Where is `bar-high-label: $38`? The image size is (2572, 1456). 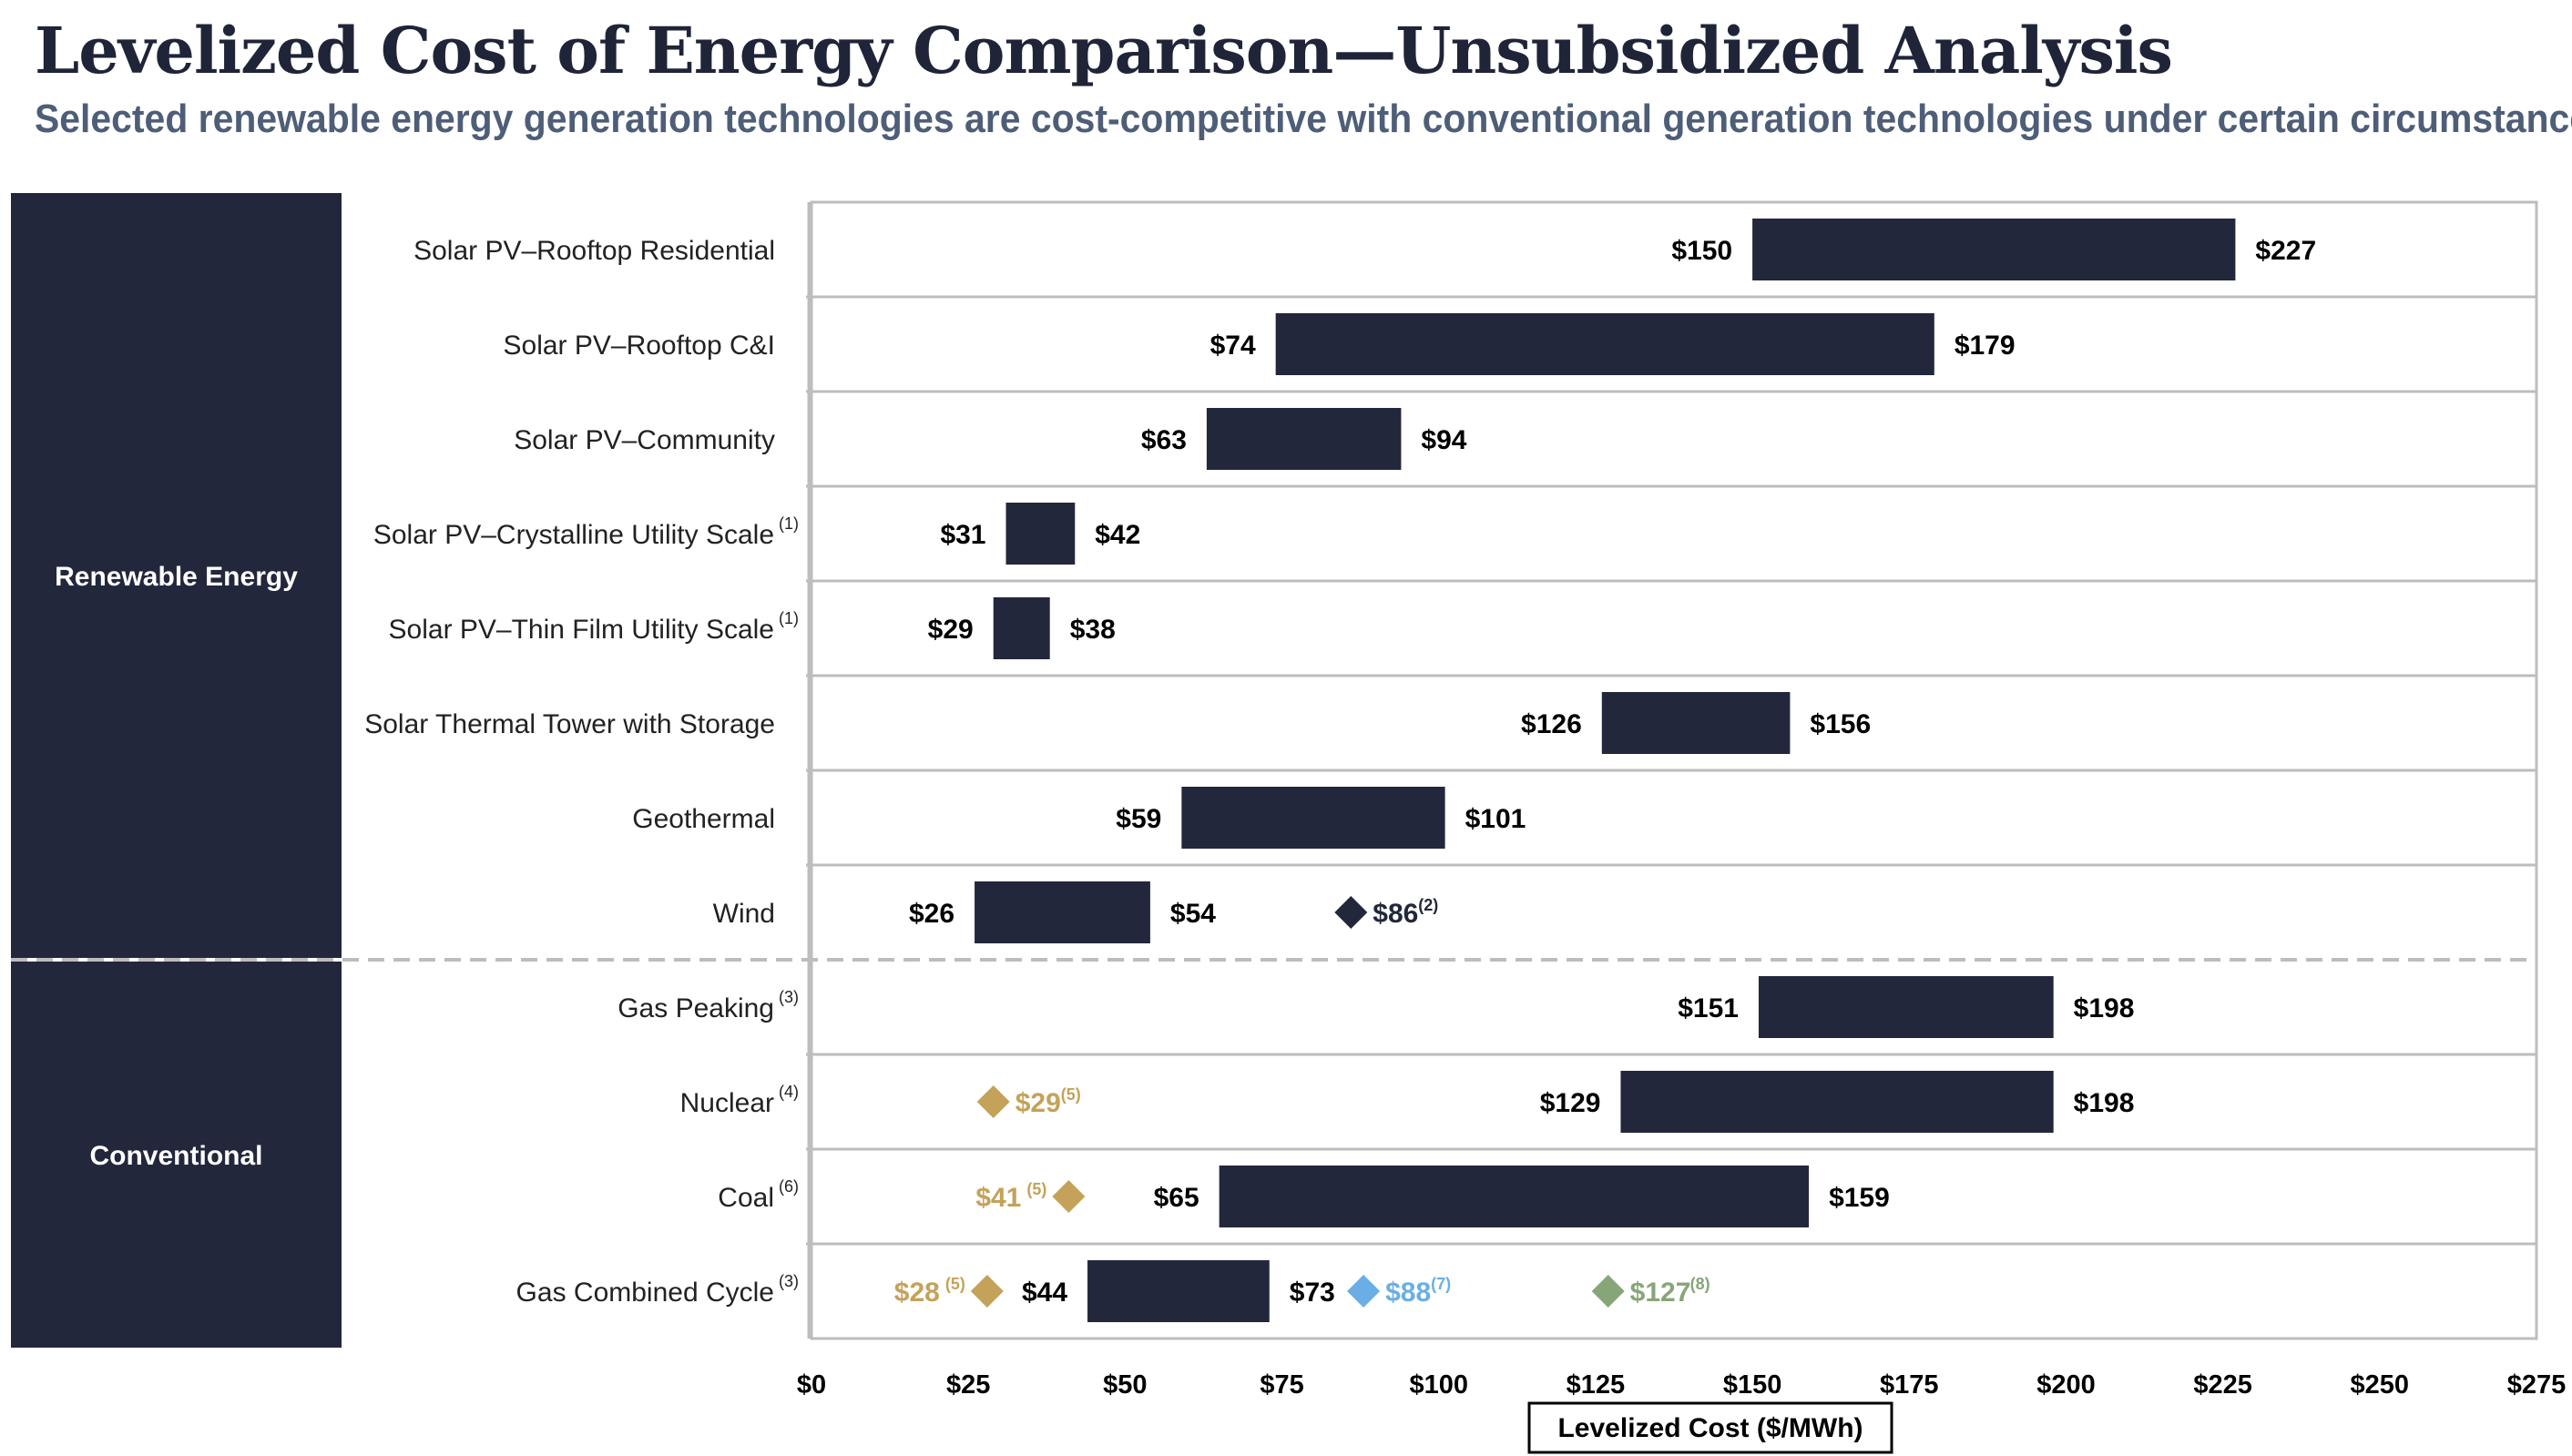 bar-high-label: $38 is located at coordinates (1093, 630).